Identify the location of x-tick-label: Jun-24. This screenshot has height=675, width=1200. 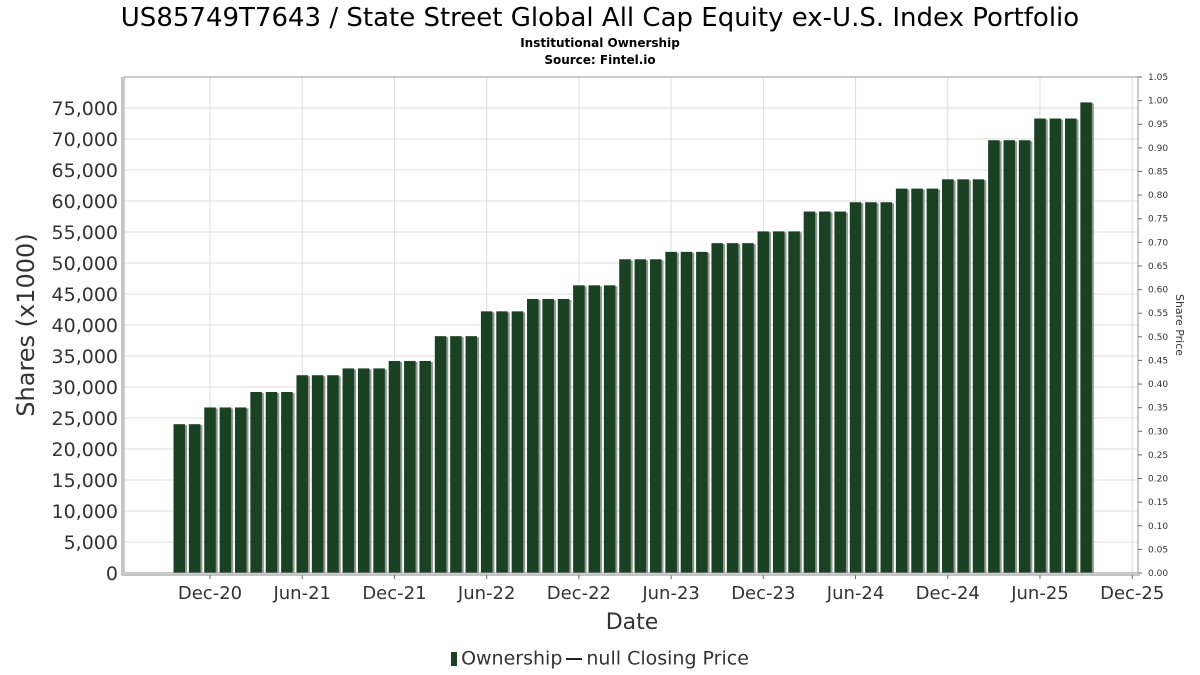
(855, 593).